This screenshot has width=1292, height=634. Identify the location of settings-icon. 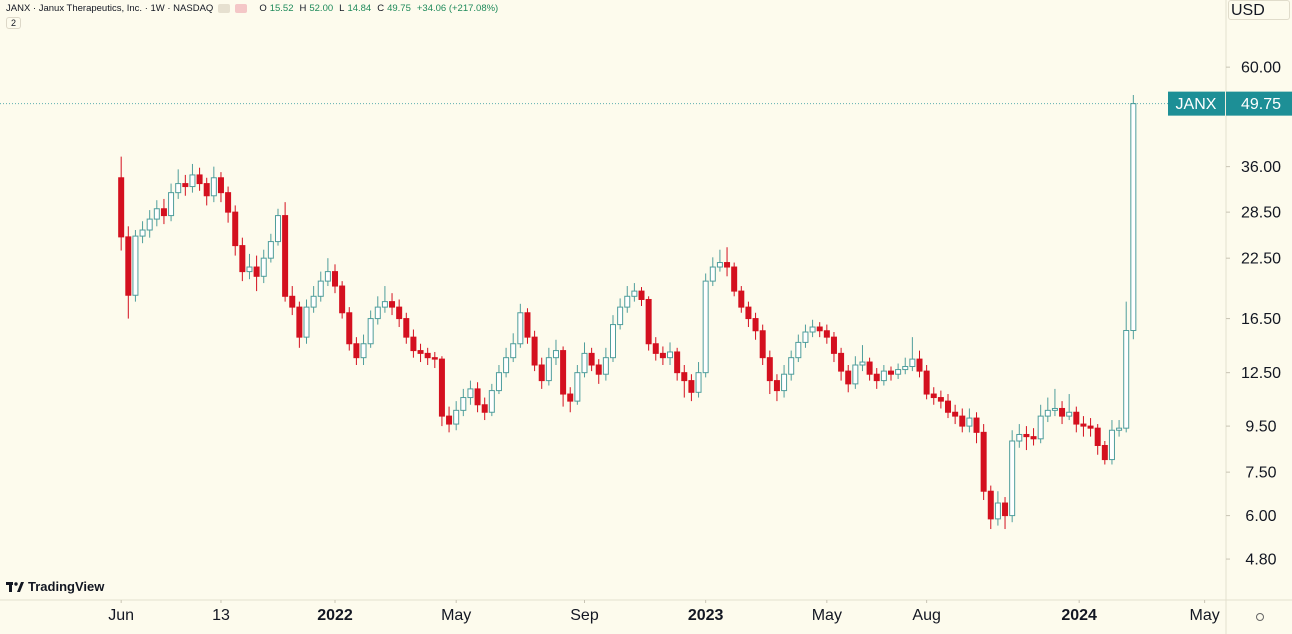
(1260, 617).